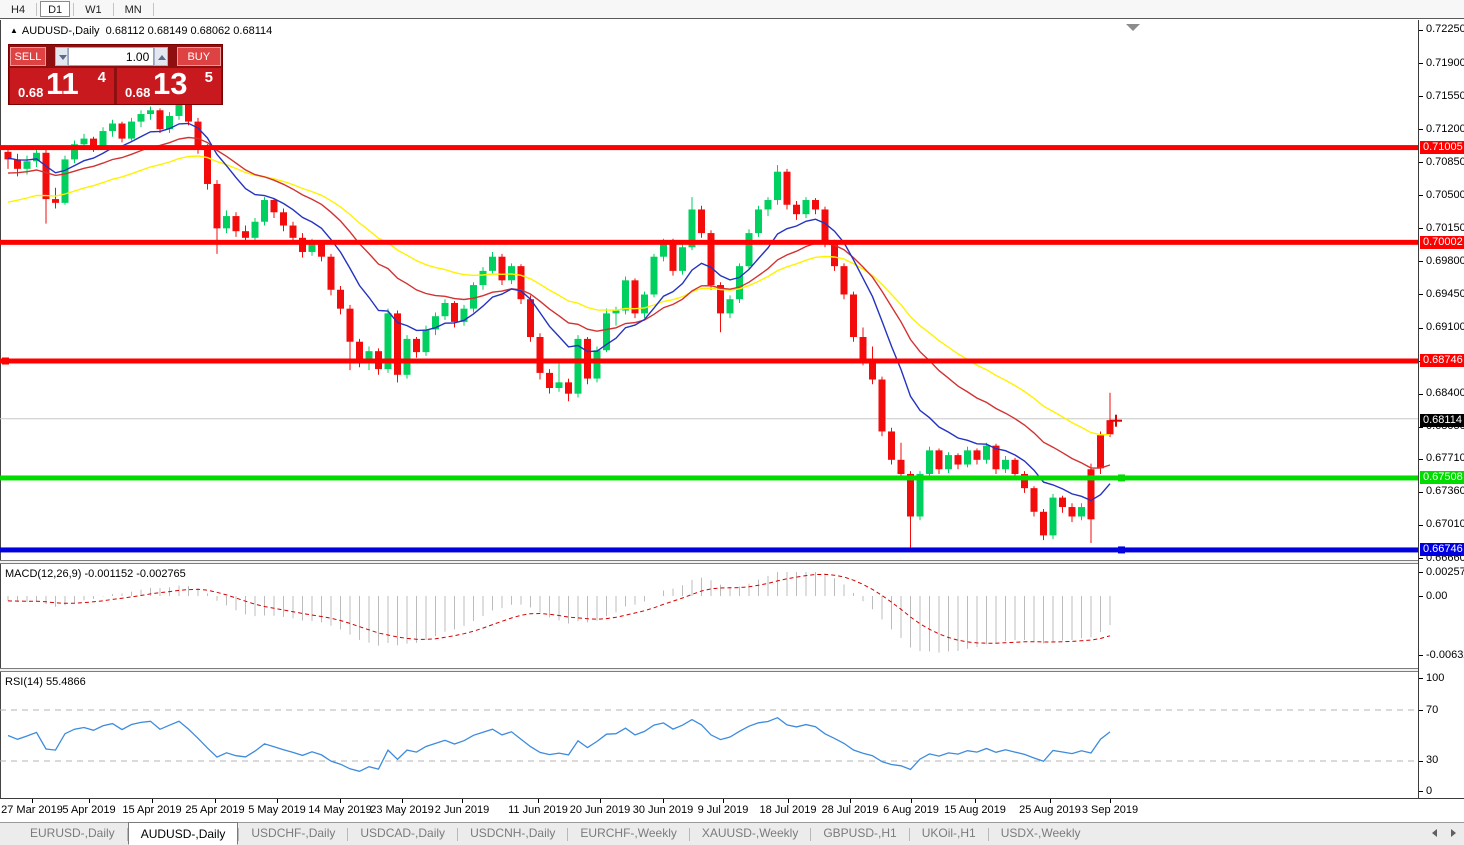 The image size is (1464, 845). Describe the element at coordinates (1453, 833) in the screenshot. I see `tab-scroll-right-icon` at that location.